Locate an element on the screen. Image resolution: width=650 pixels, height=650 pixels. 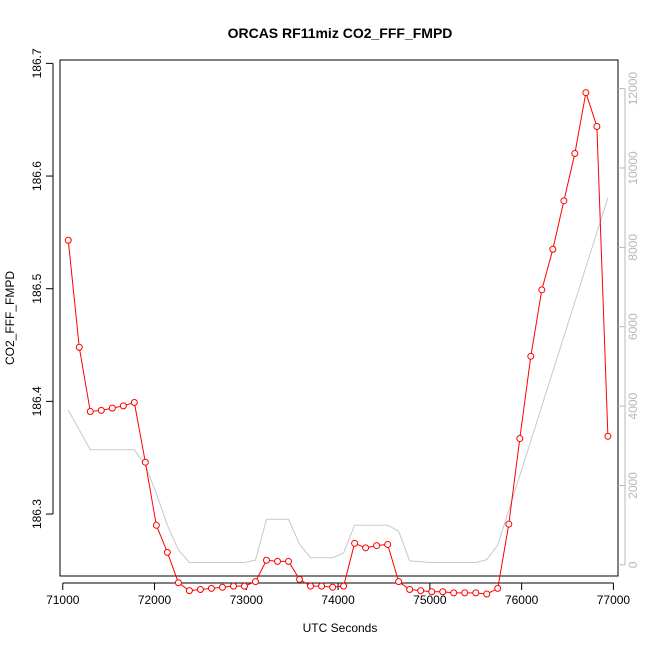
x-tick-label: 77000 is located at coordinates (614, 600).